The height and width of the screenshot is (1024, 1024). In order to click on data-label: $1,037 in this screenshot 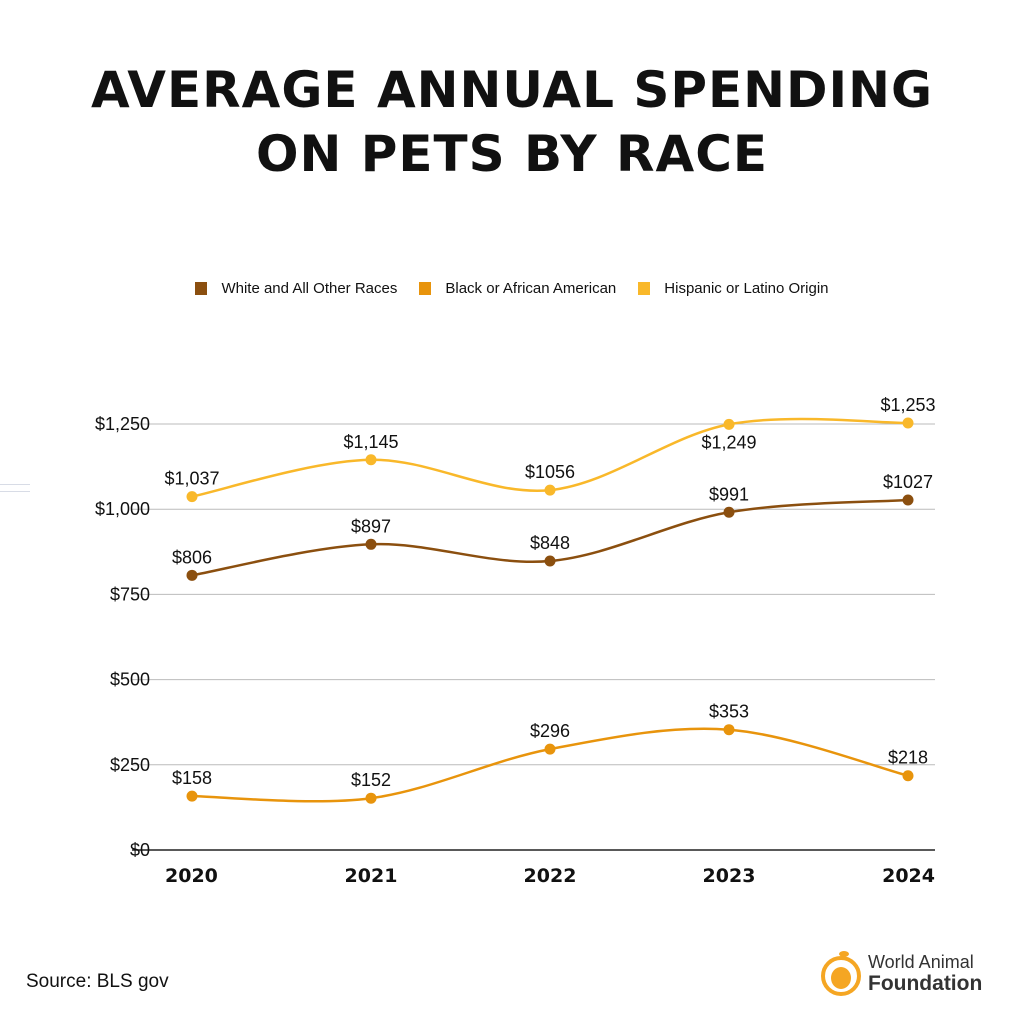, I will do `click(191, 479)`.